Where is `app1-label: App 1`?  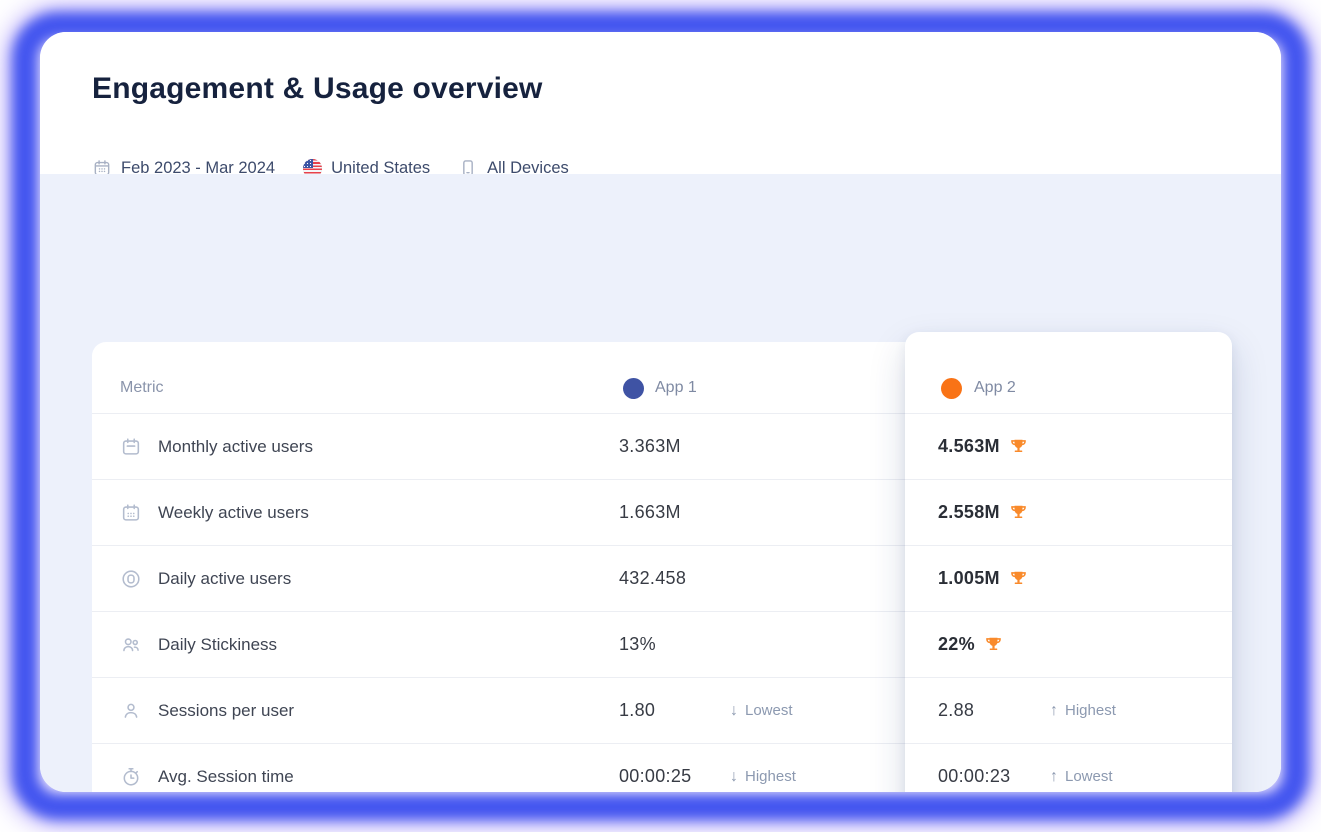
app1-label: App 1 is located at coordinates (676, 387).